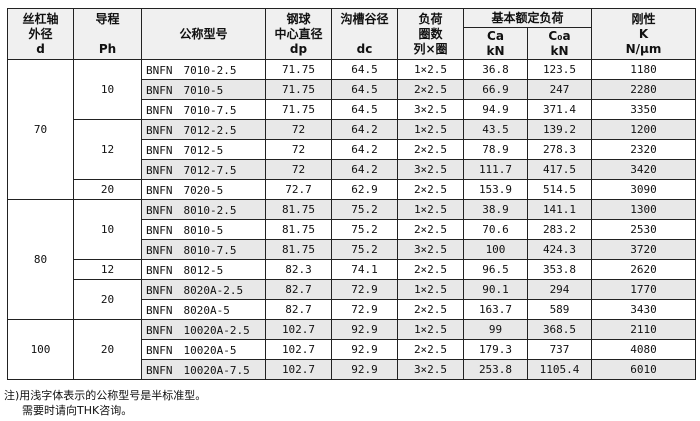 This screenshot has height=421, width=700. What do you see at coordinates (352, 249) in the screenshot?
I see `table-row: BNFN 8010-7.5 81.75 75.2 3×2.5 100 424.3 3720` at bounding box center [352, 249].